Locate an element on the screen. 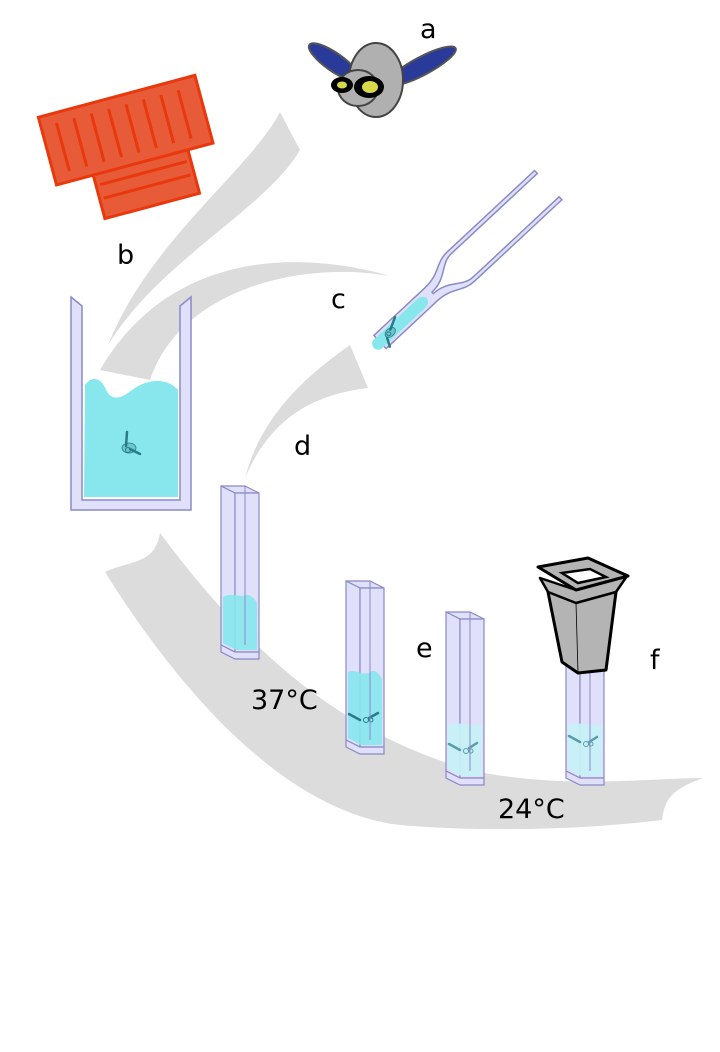 This screenshot has width=720, height=1052. label-b: b is located at coordinates (125, 255).